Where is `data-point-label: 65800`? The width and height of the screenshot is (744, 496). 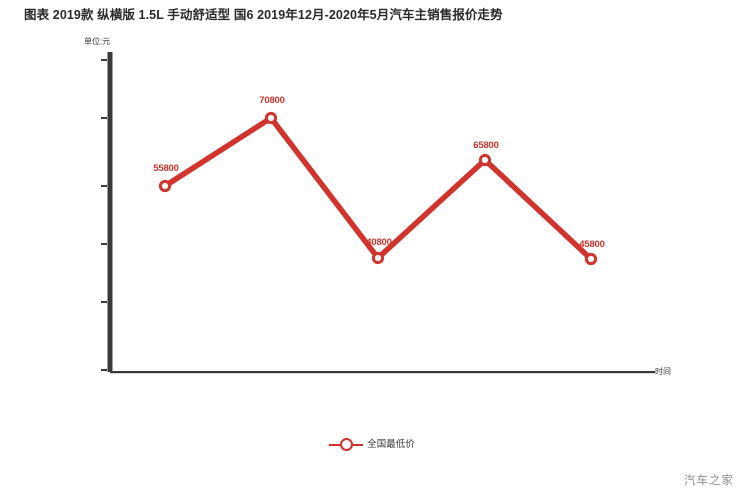 data-point-label: 65800 is located at coordinates (486, 145).